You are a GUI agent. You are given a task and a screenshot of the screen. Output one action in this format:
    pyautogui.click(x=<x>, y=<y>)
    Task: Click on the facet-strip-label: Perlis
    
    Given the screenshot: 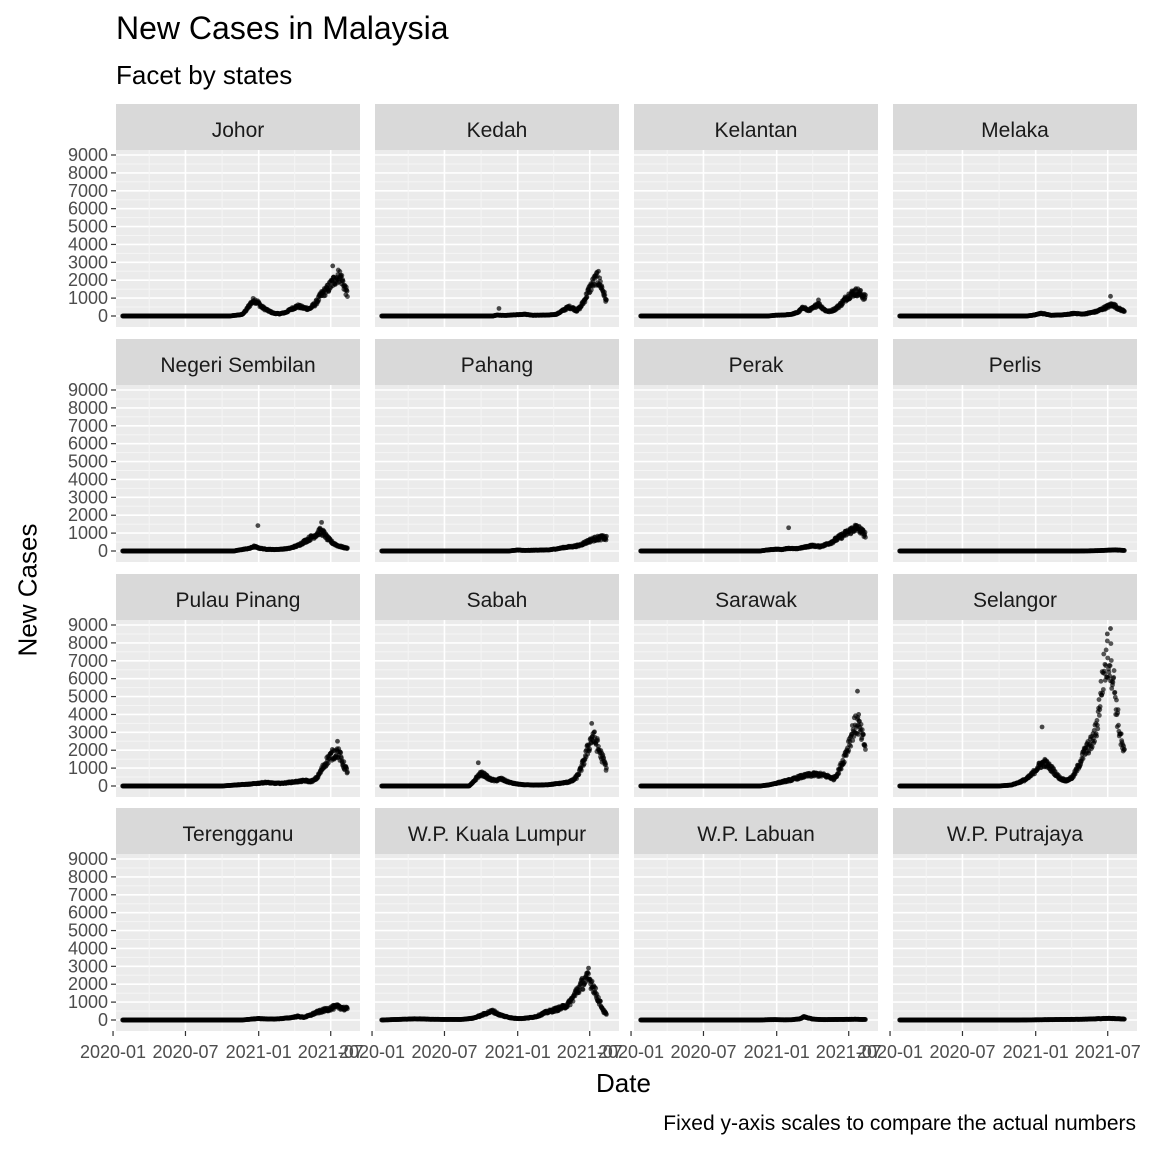 What is the action you would take?
    pyautogui.click(x=1015, y=365)
    